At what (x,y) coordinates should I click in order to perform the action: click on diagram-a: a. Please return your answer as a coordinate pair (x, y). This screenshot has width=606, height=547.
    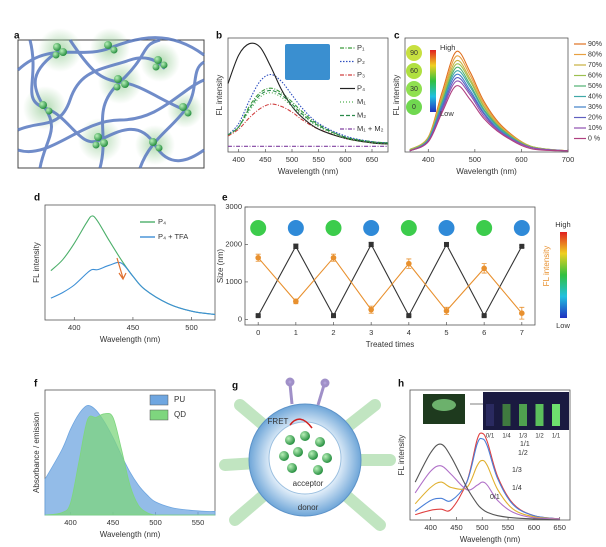
    Looking at the image, I should click on (109, 98).